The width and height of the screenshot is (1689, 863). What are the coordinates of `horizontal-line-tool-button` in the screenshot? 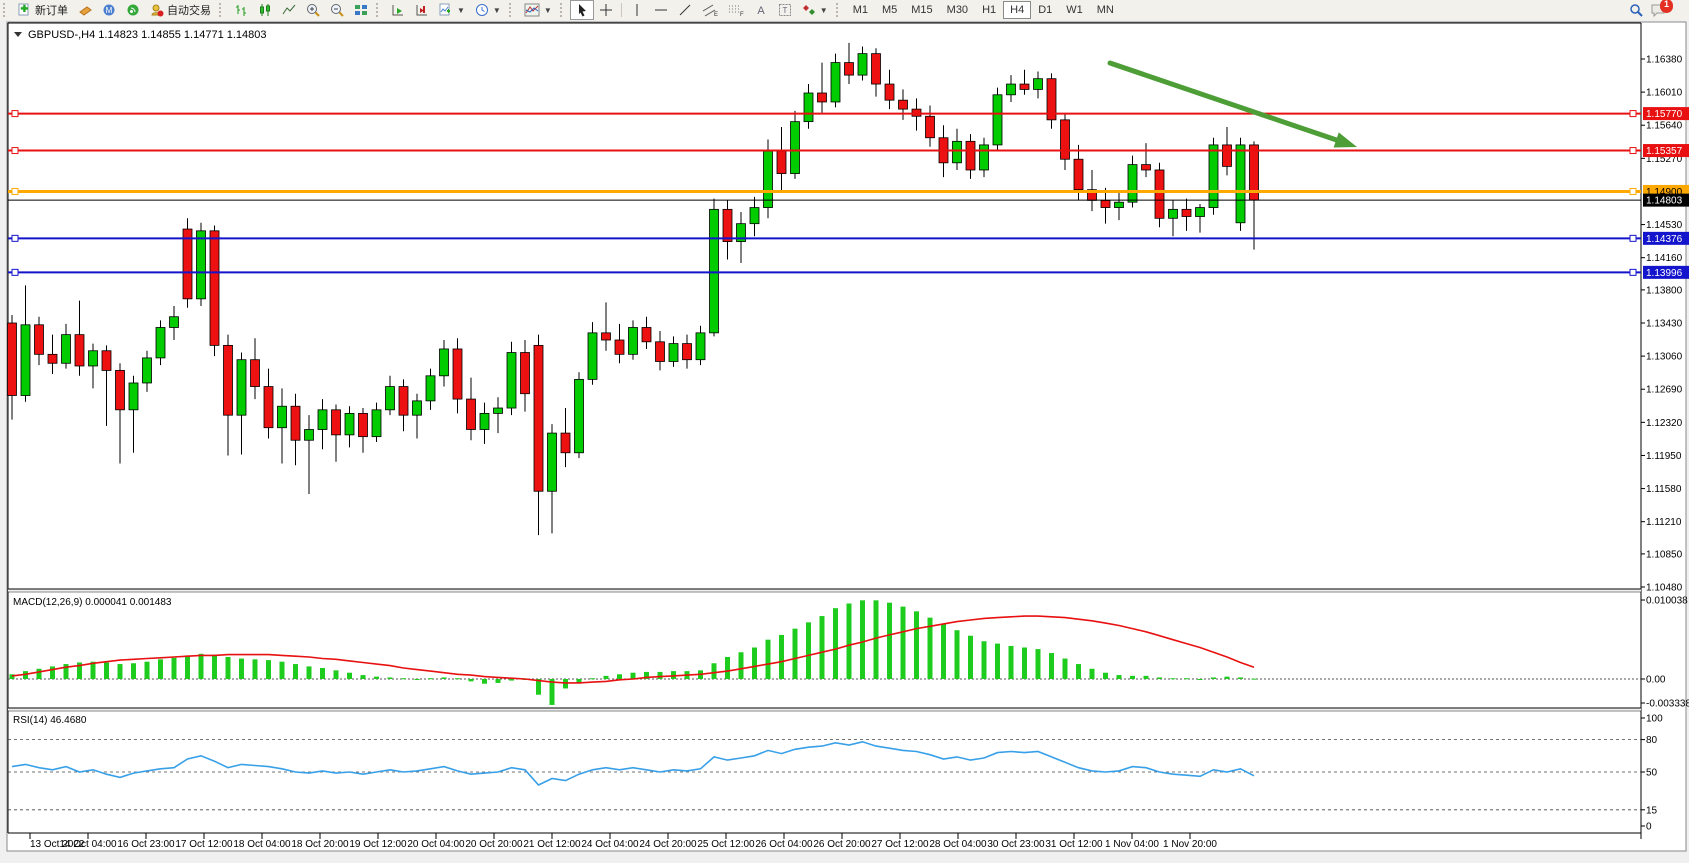 It's located at (661, 10).